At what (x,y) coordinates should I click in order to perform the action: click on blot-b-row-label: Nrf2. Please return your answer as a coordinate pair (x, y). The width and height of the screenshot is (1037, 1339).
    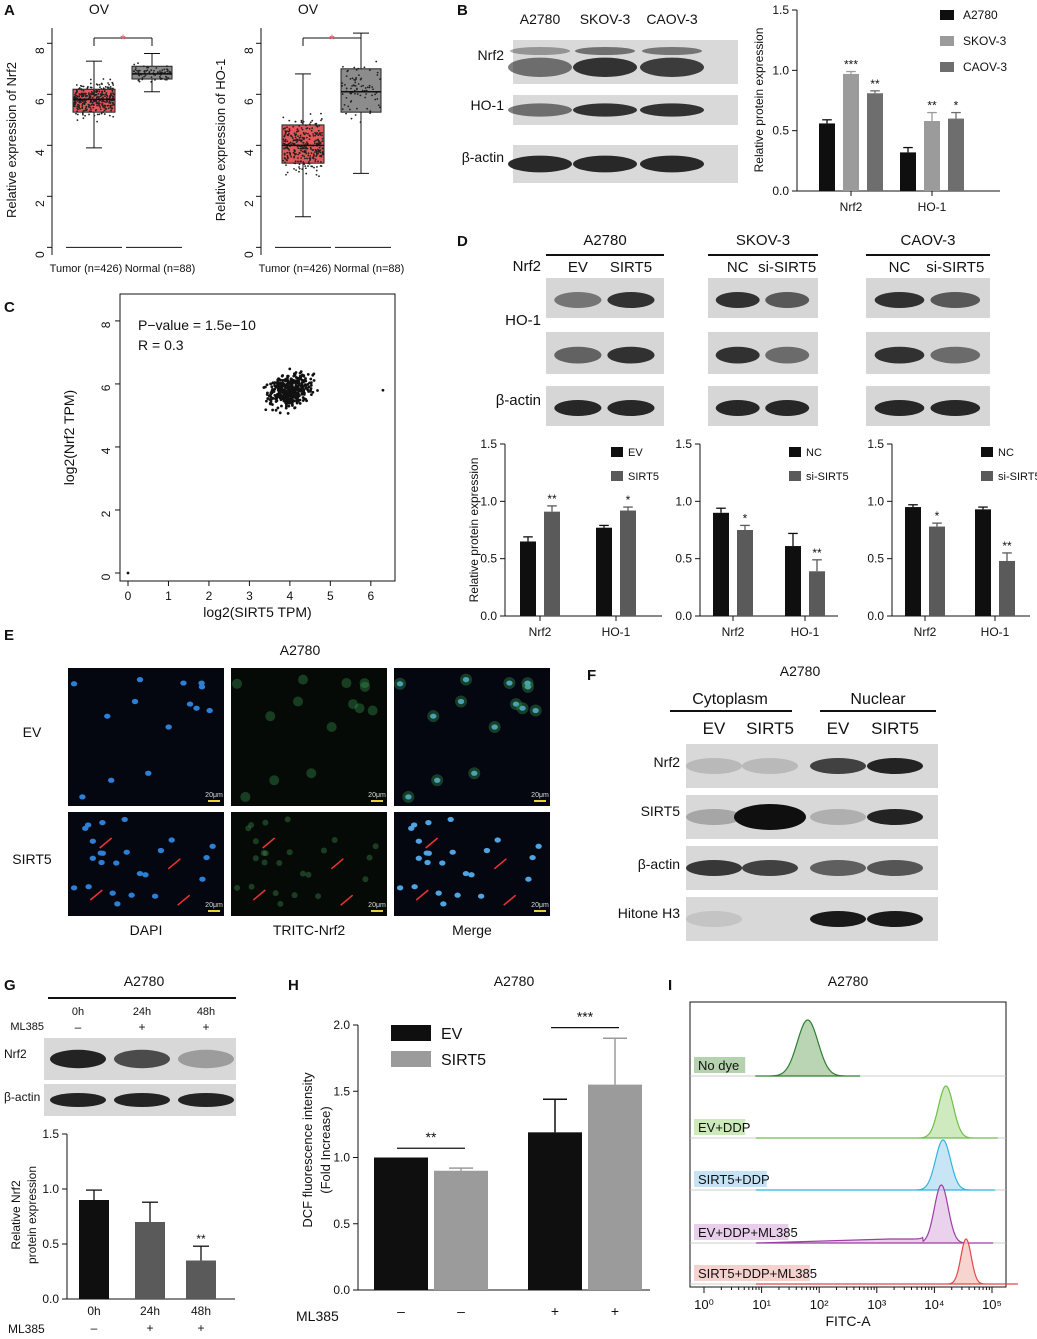
    Looking at the image, I should click on (491, 55).